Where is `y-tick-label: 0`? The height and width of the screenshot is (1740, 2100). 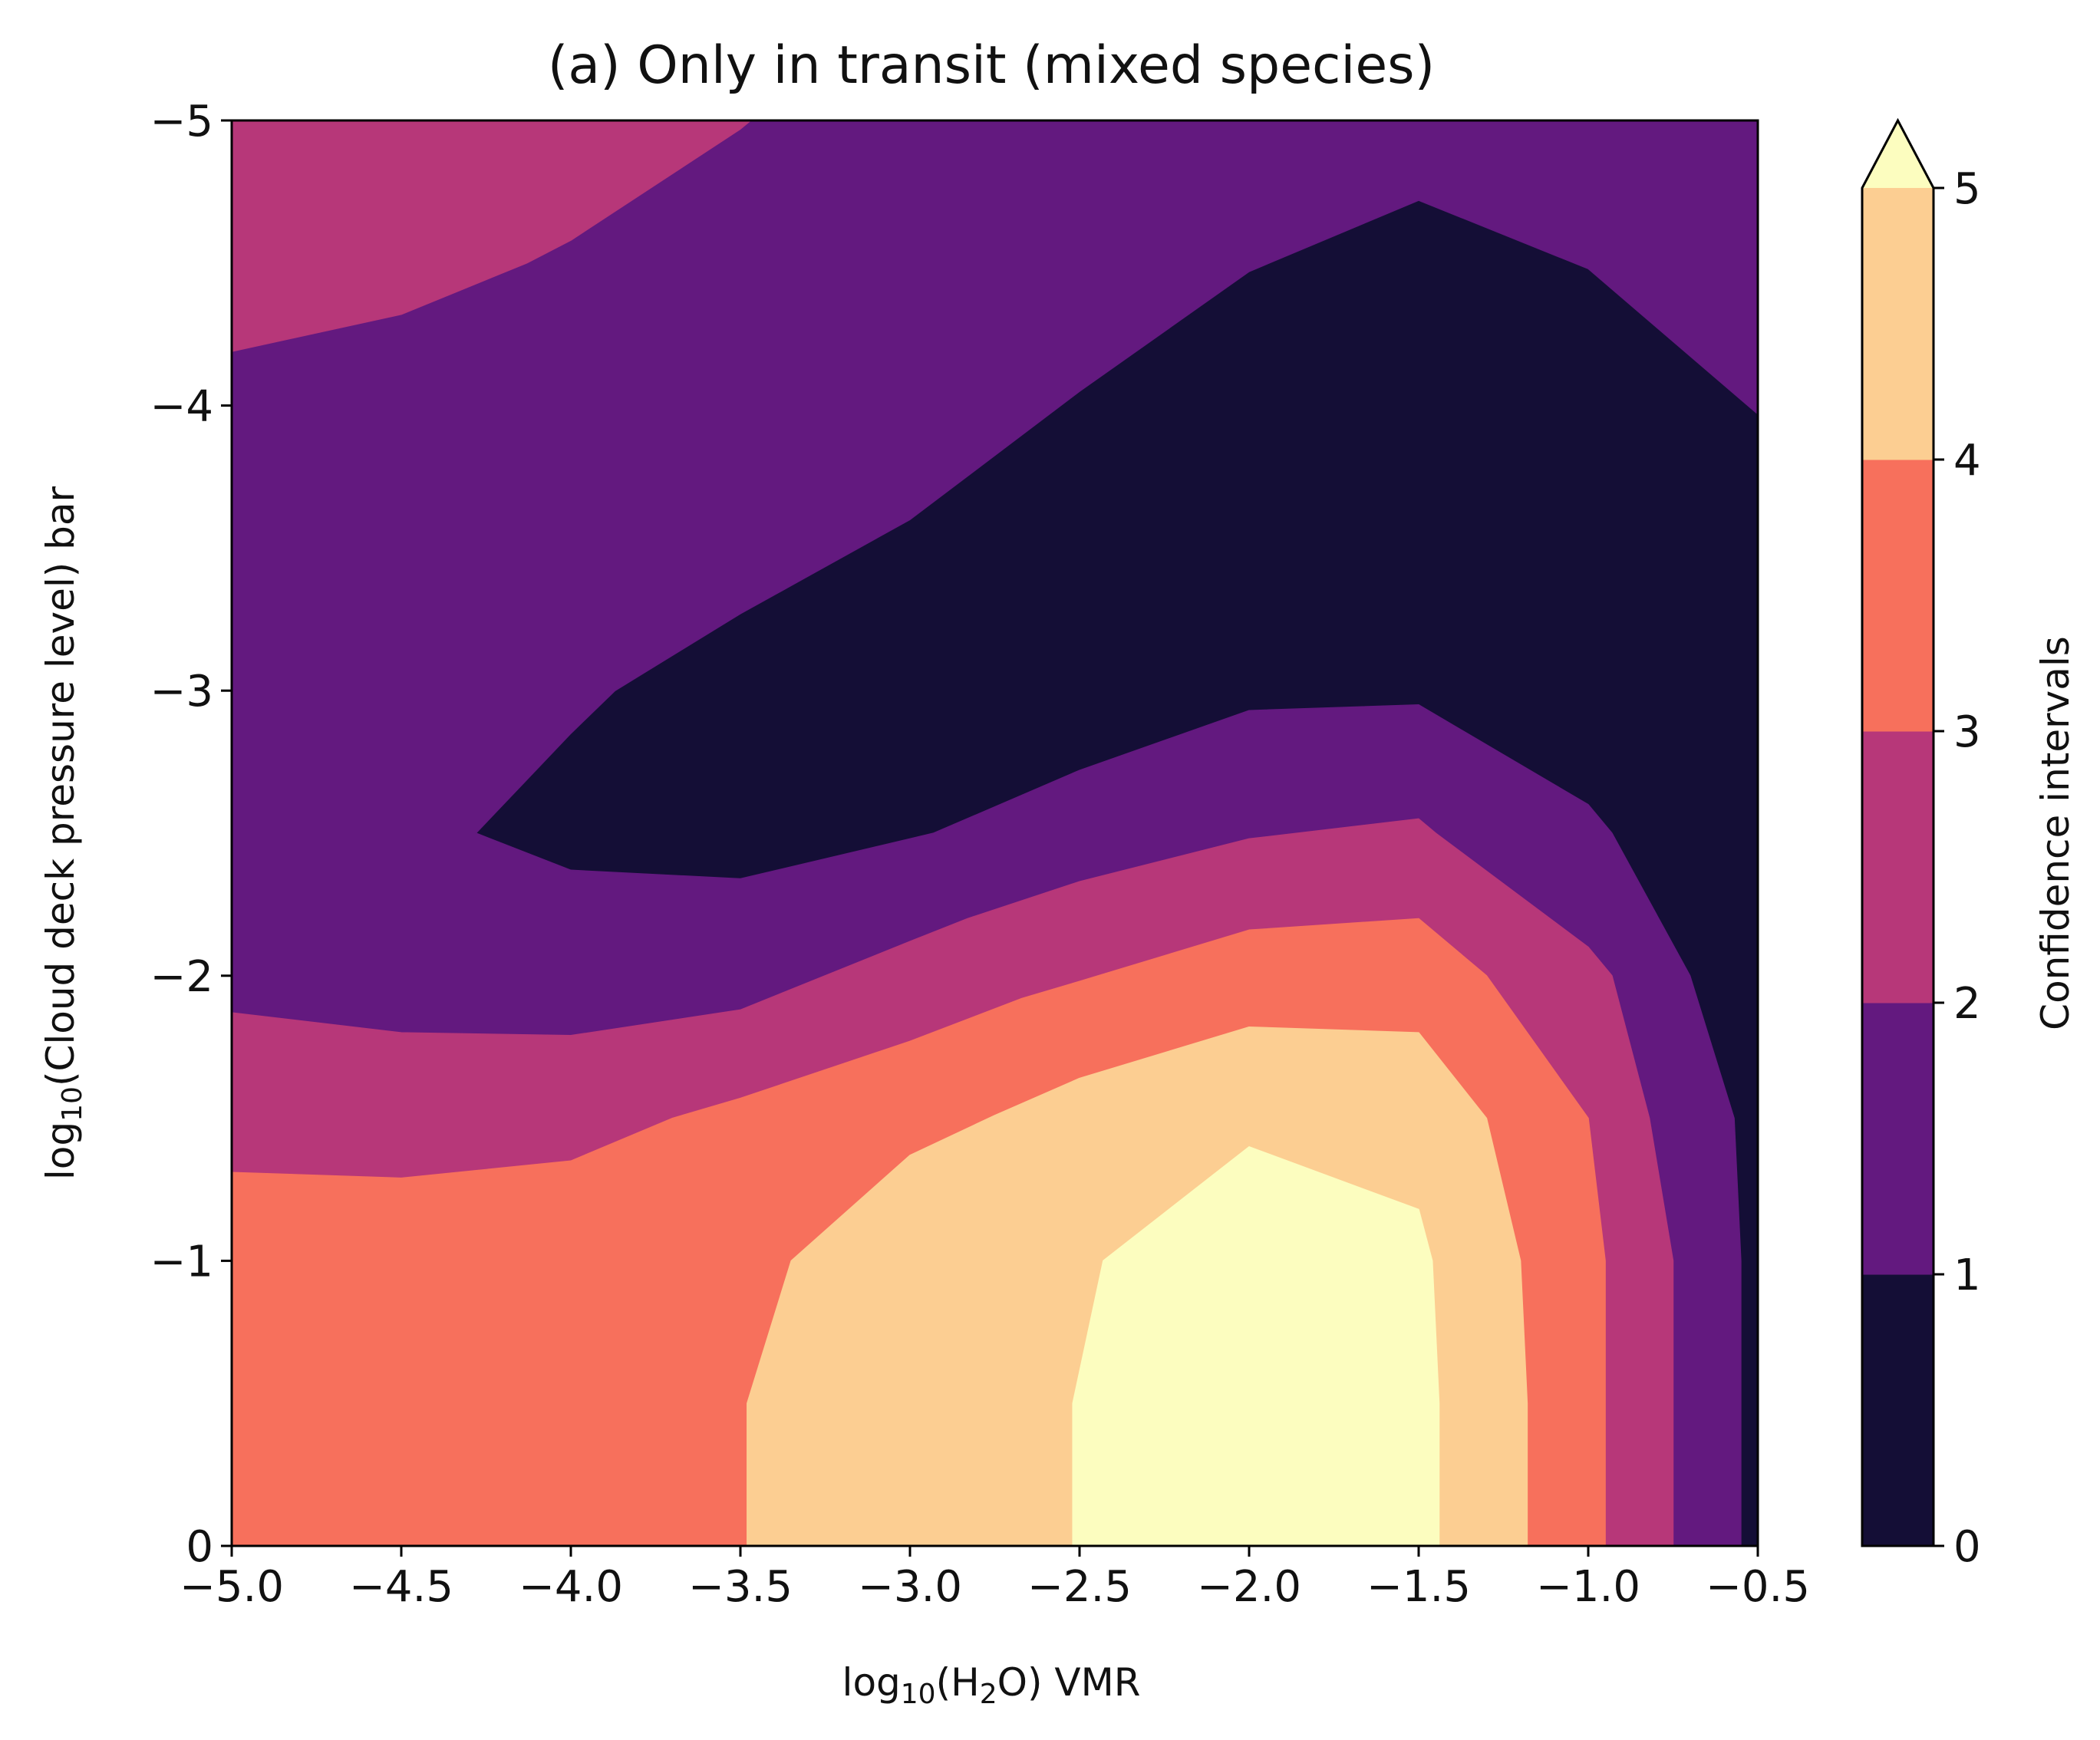
y-tick-label: 0 is located at coordinates (199, 1547).